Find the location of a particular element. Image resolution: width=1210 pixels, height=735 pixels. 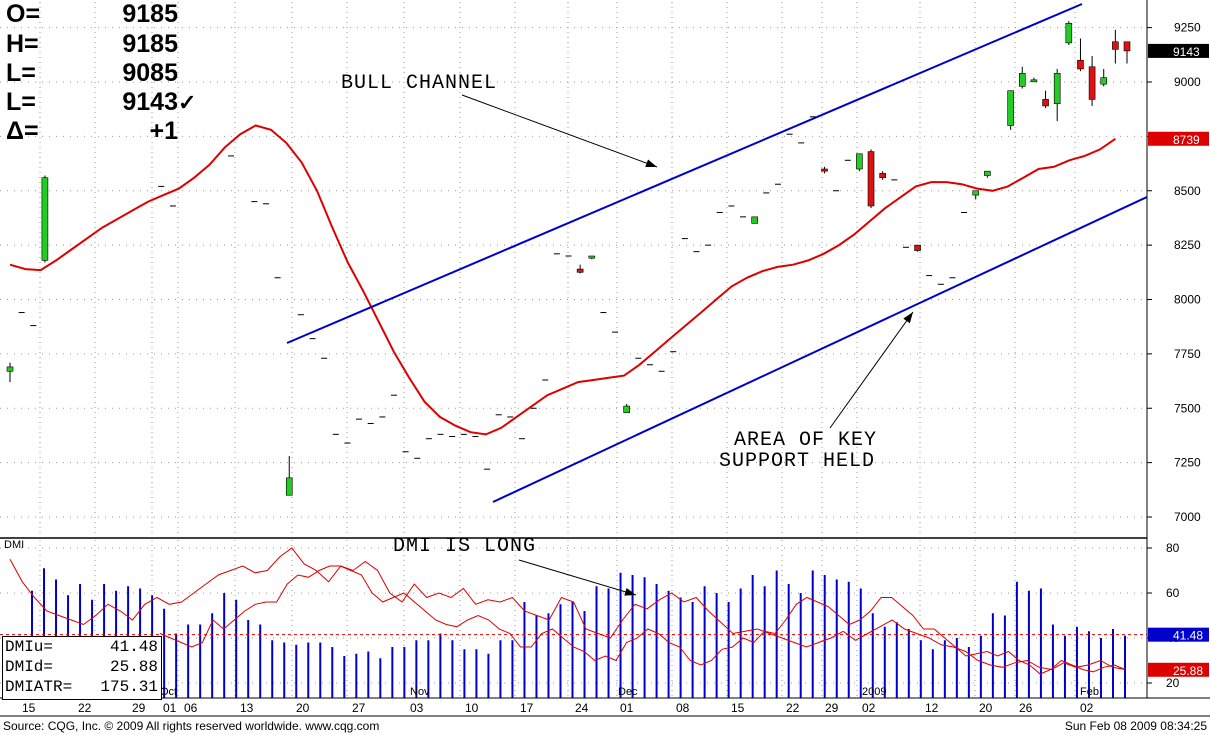

ohlc-high: H= 9185 is located at coordinates (92, 44).